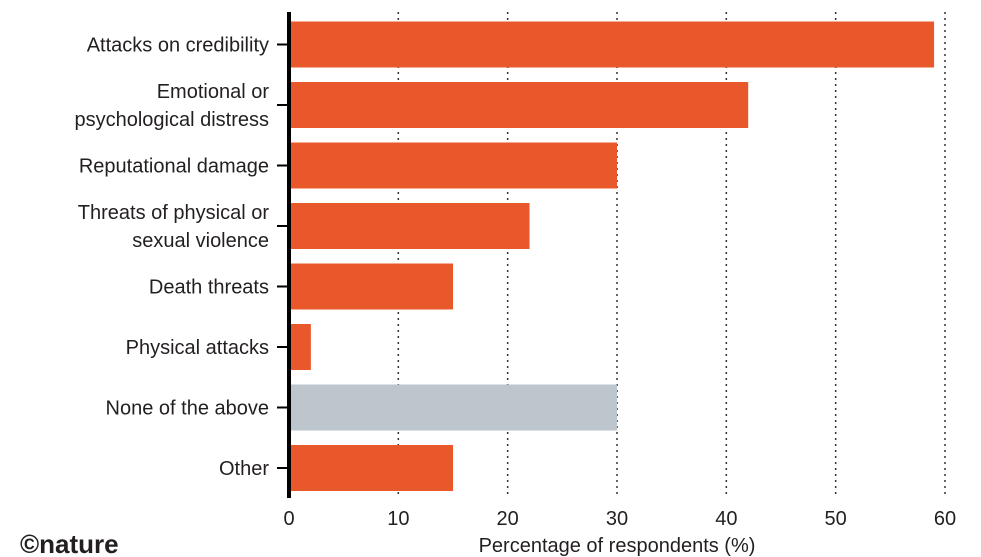 The image size is (981, 557). Describe the element at coordinates (209, 288) in the screenshot. I see `category-label: Death threats` at that location.